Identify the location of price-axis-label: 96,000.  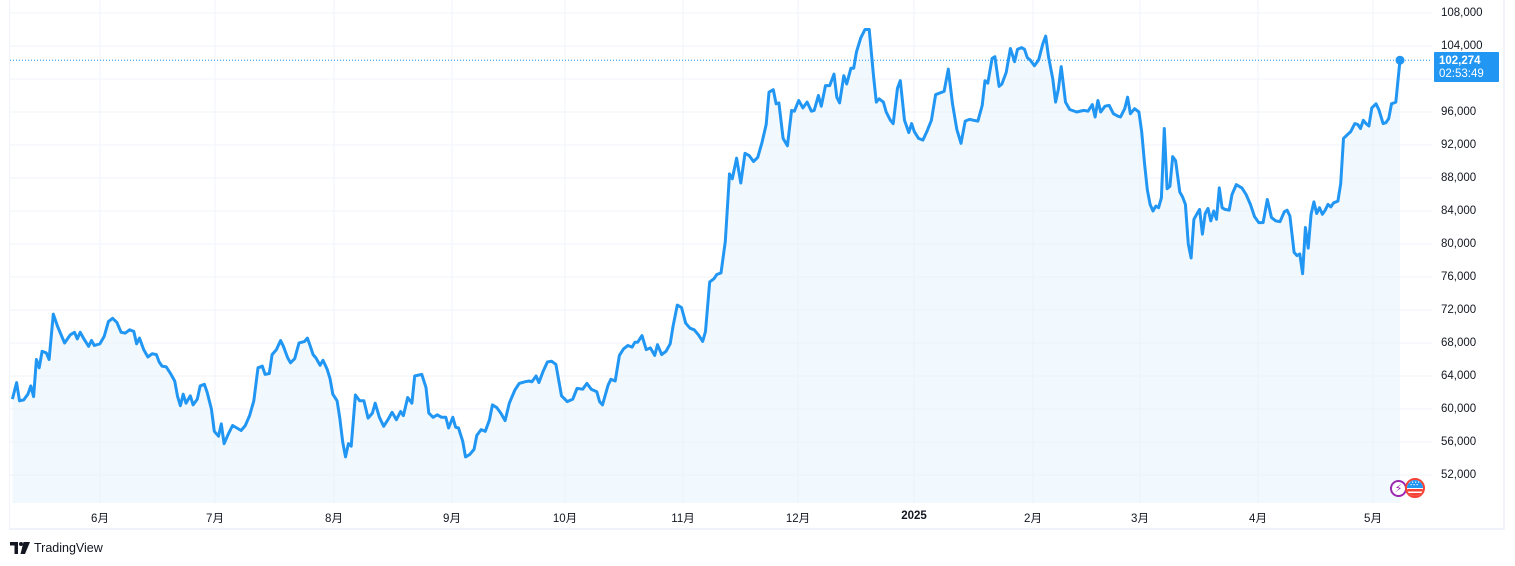
(1459, 112).